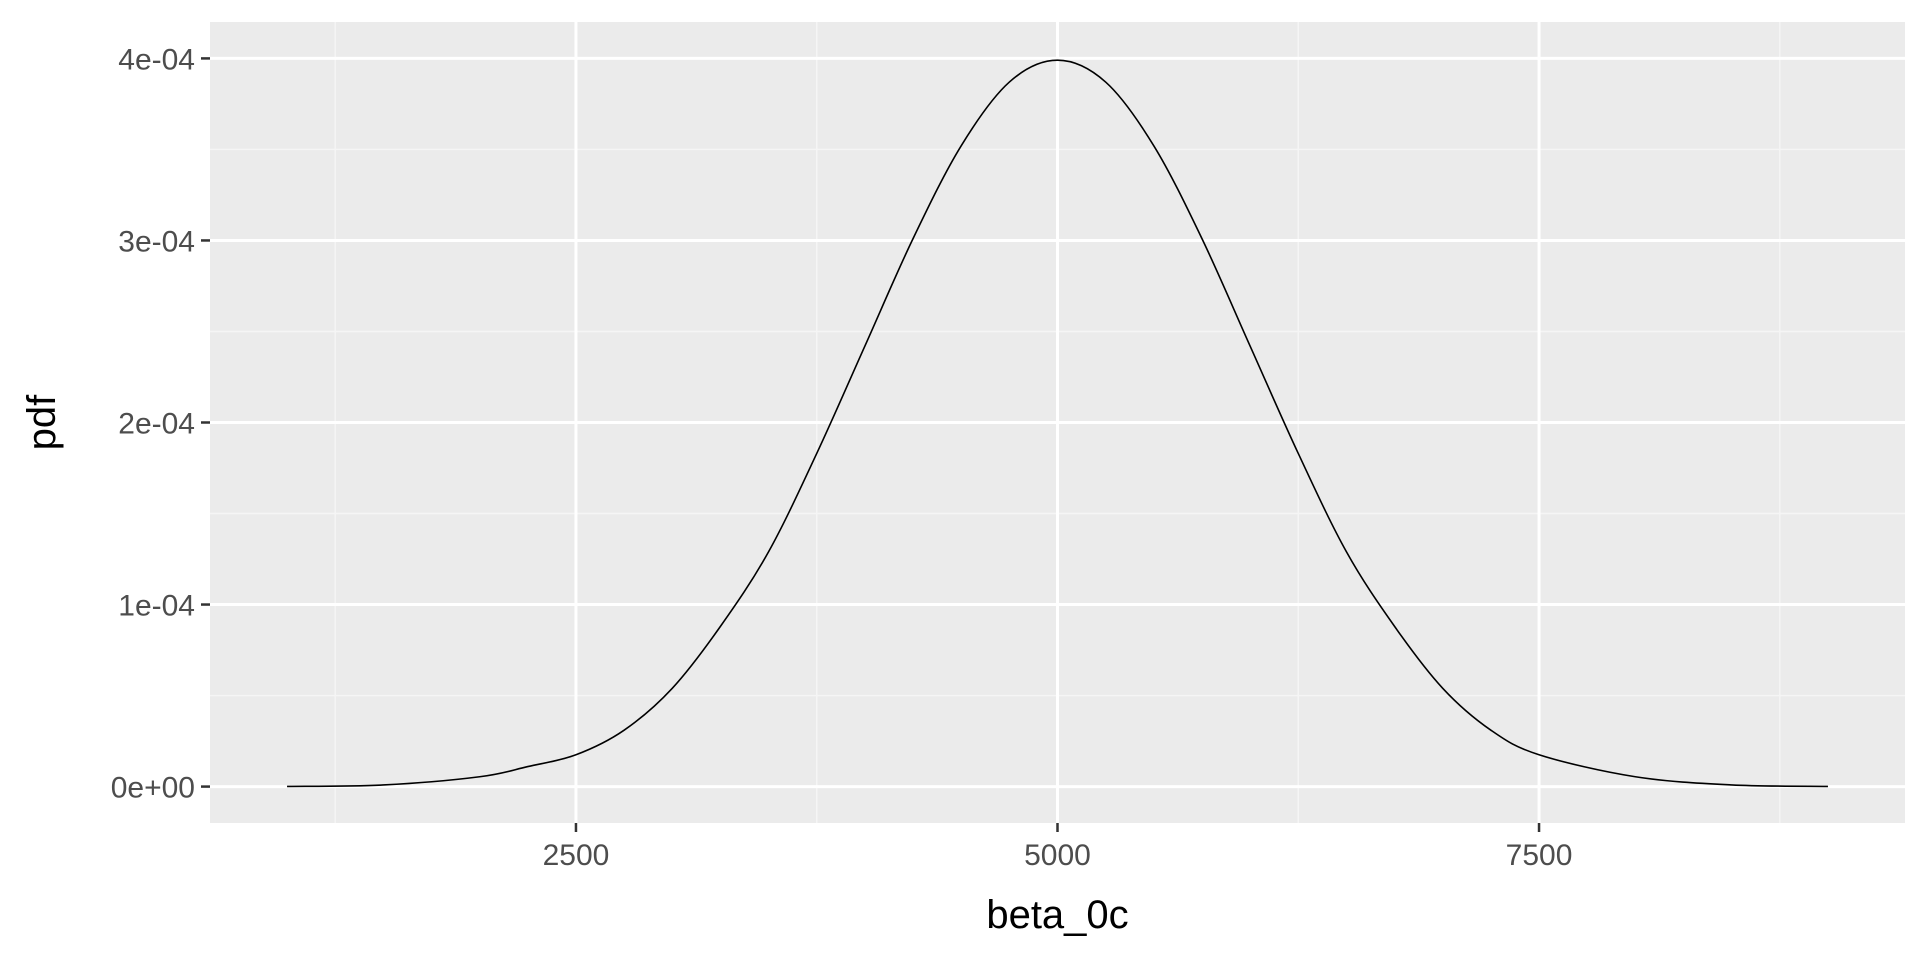 This screenshot has height=960, width=1920. What do you see at coordinates (156, 59) in the screenshot?
I see `y-tick-label: 4e-04` at bounding box center [156, 59].